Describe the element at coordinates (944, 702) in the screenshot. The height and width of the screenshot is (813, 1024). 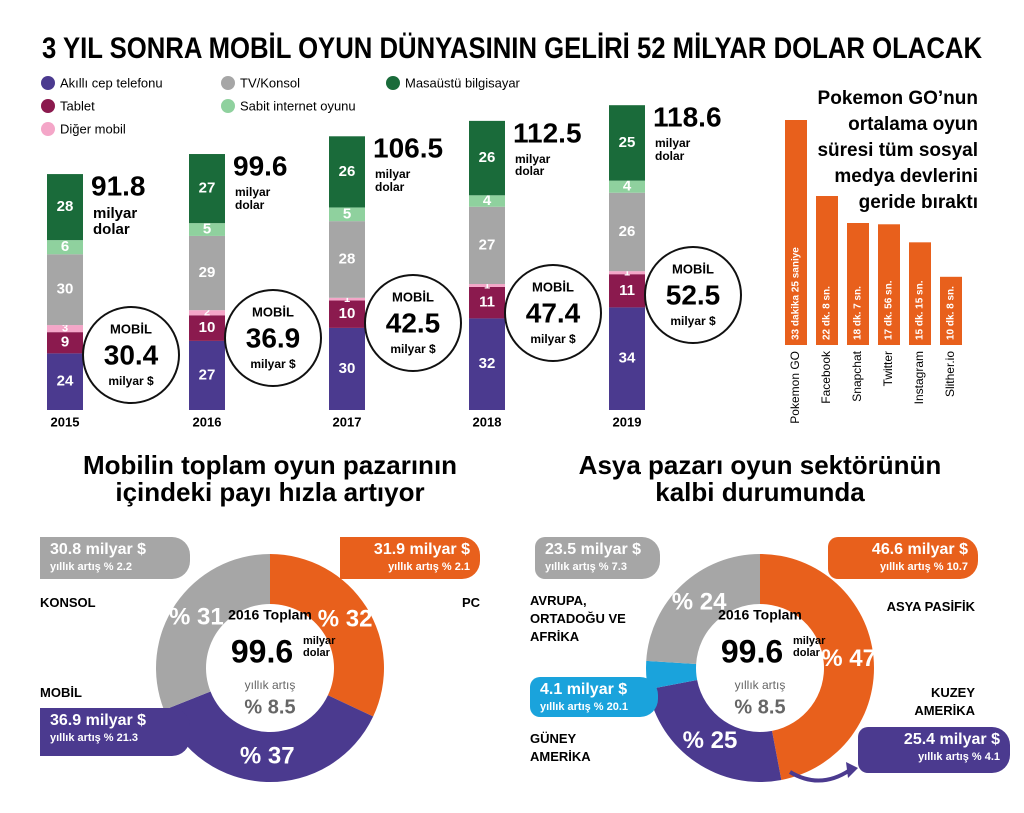
I see `segment-name: KUZEY AMERİKA` at that location.